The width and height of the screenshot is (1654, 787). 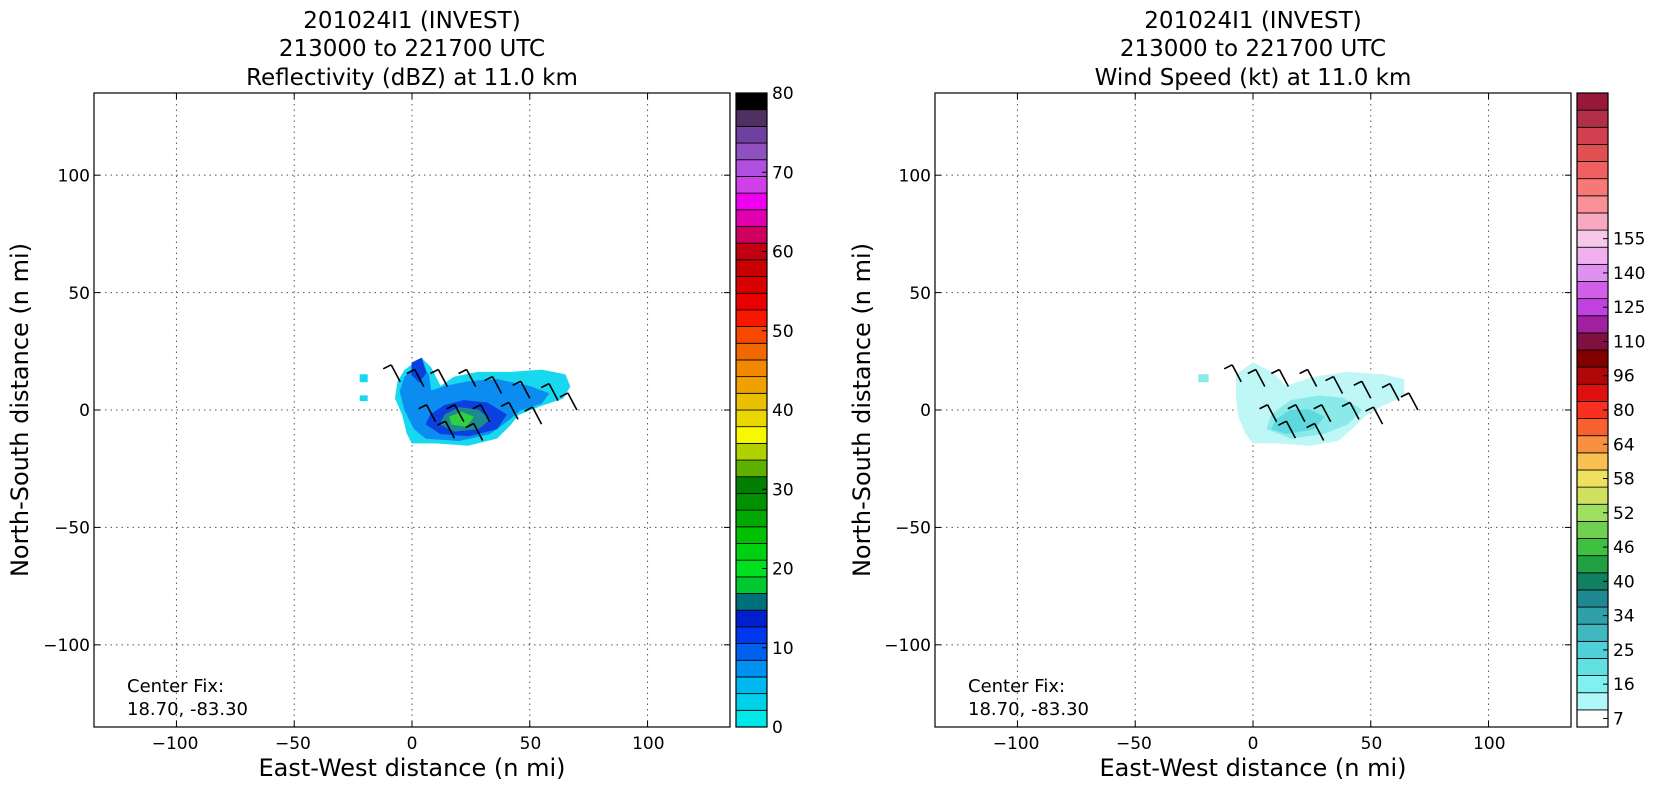 I want to click on colorbar-ticks: 7 16 25 34 40 46 52 58 64 80 96 110 125 140 155, so click(x=1624, y=479).